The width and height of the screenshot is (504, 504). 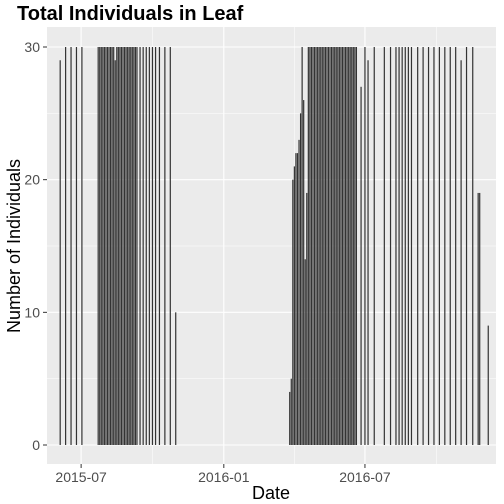 What do you see at coordinates (32, 312) in the screenshot?
I see `y-tick-label: 10` at bounding box center [32, 312].